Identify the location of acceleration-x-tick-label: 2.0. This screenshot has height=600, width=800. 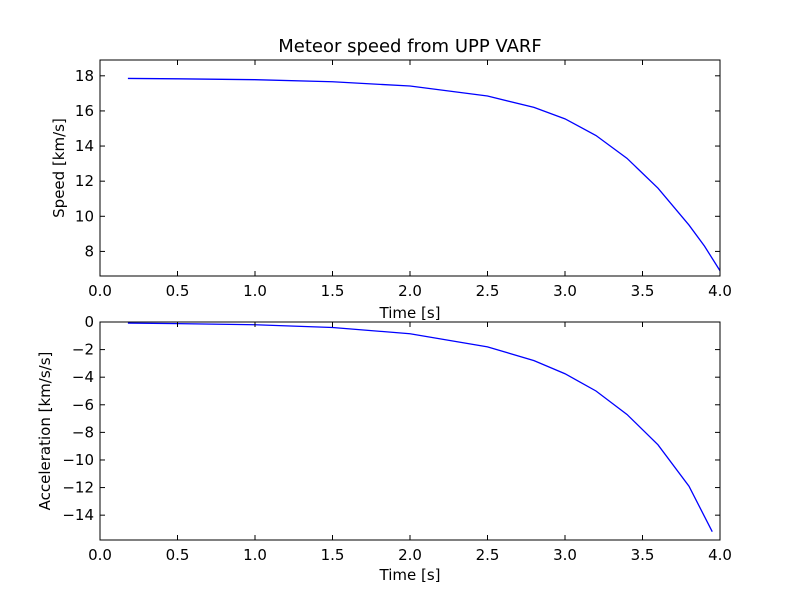
(410, 555).